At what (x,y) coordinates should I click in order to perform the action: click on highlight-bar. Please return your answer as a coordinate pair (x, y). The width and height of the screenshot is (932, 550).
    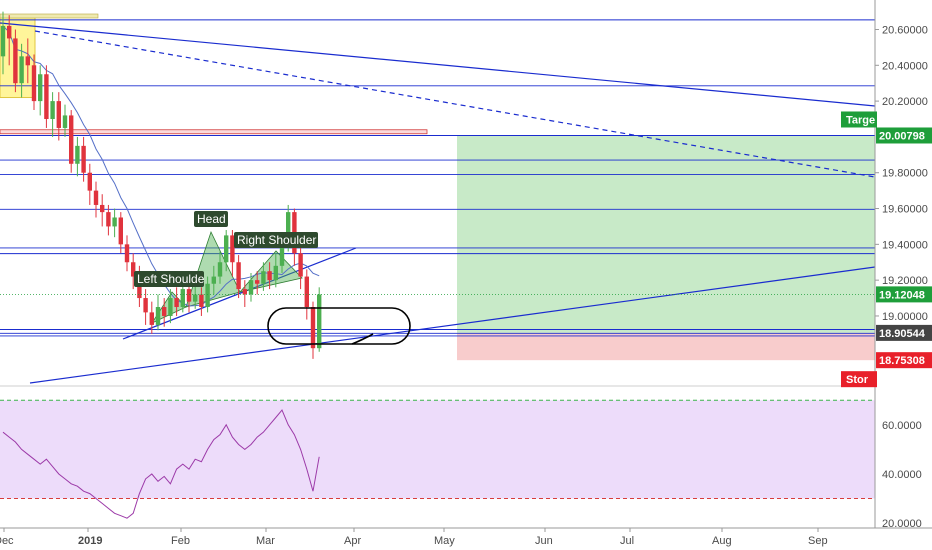
    Looking at the image, I should click on (49, 16).